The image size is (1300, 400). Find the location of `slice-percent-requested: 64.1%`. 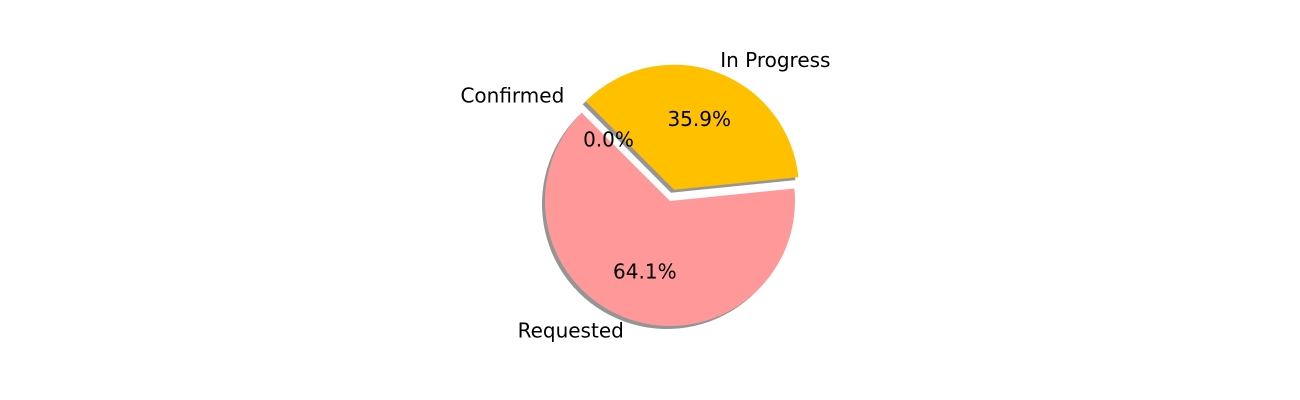

slice-percent-requested: 64.1% is located at coordinates (645, 272).